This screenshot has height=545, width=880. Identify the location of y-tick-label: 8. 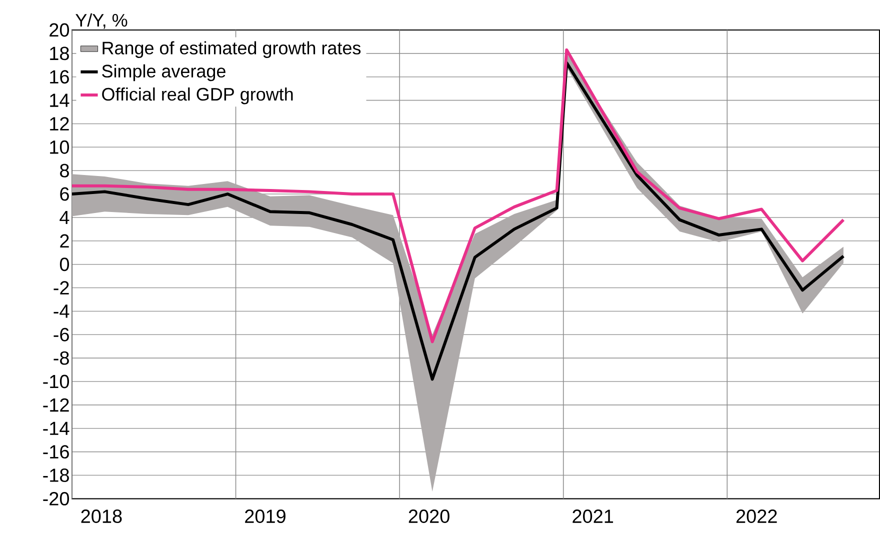
(64, 171).